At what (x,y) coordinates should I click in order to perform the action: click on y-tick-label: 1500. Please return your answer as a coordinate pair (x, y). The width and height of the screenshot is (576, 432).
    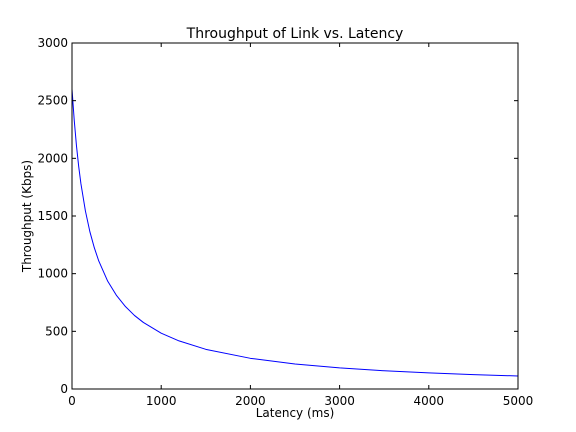
    Looking at the image, I should click on (52, 216).